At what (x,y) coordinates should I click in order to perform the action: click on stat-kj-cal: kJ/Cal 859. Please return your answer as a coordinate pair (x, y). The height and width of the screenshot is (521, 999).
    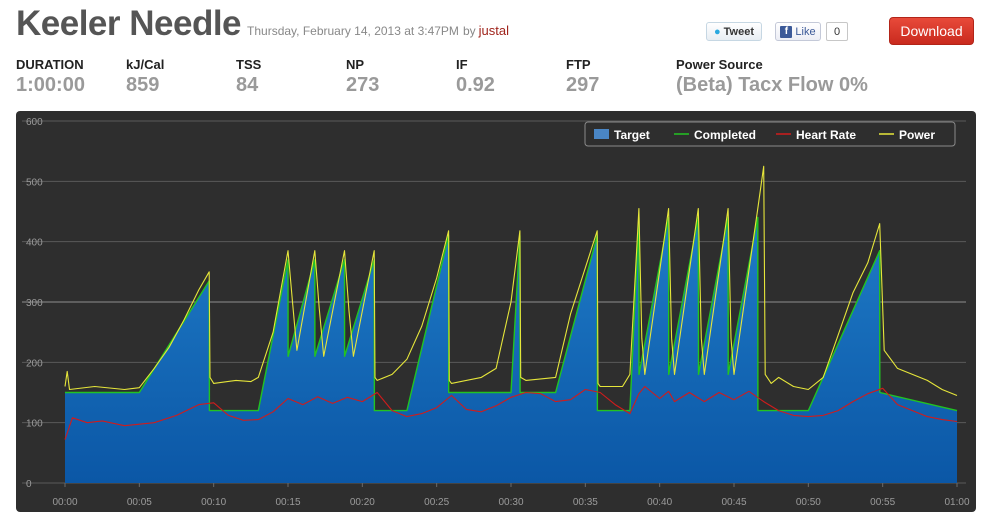
    Looking at the image, I should click on (145, 77).